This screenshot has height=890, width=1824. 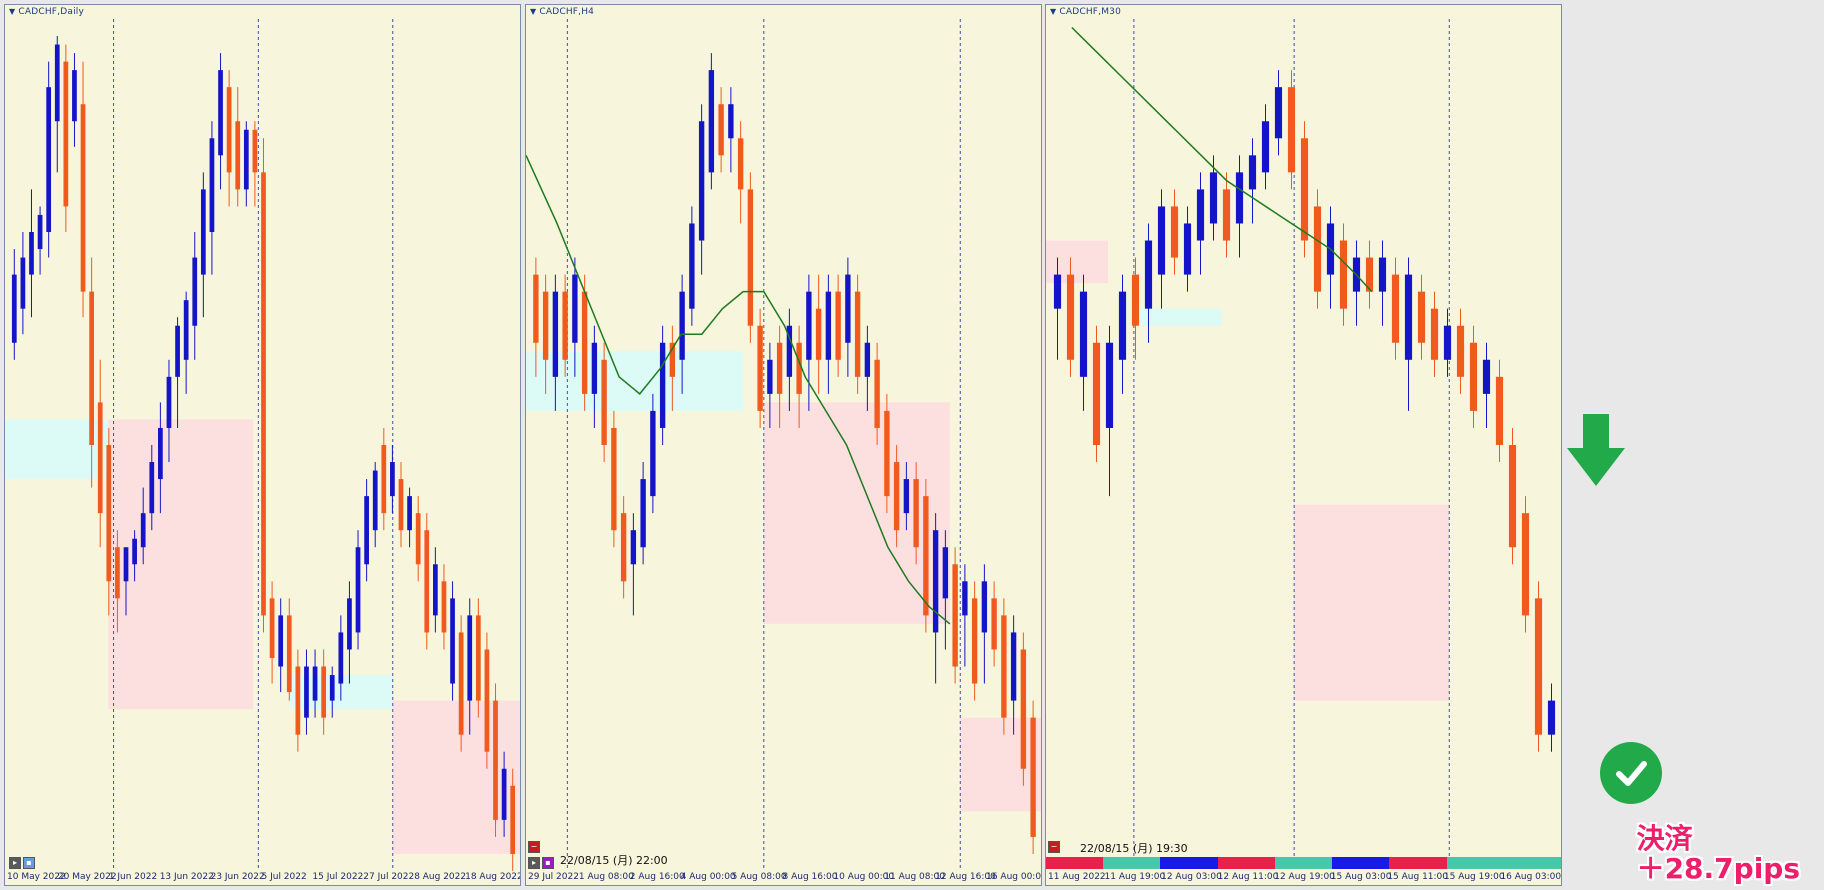 I want to click on x-tick-label: 10 Aug 00:00, so click(x=864, y=877).